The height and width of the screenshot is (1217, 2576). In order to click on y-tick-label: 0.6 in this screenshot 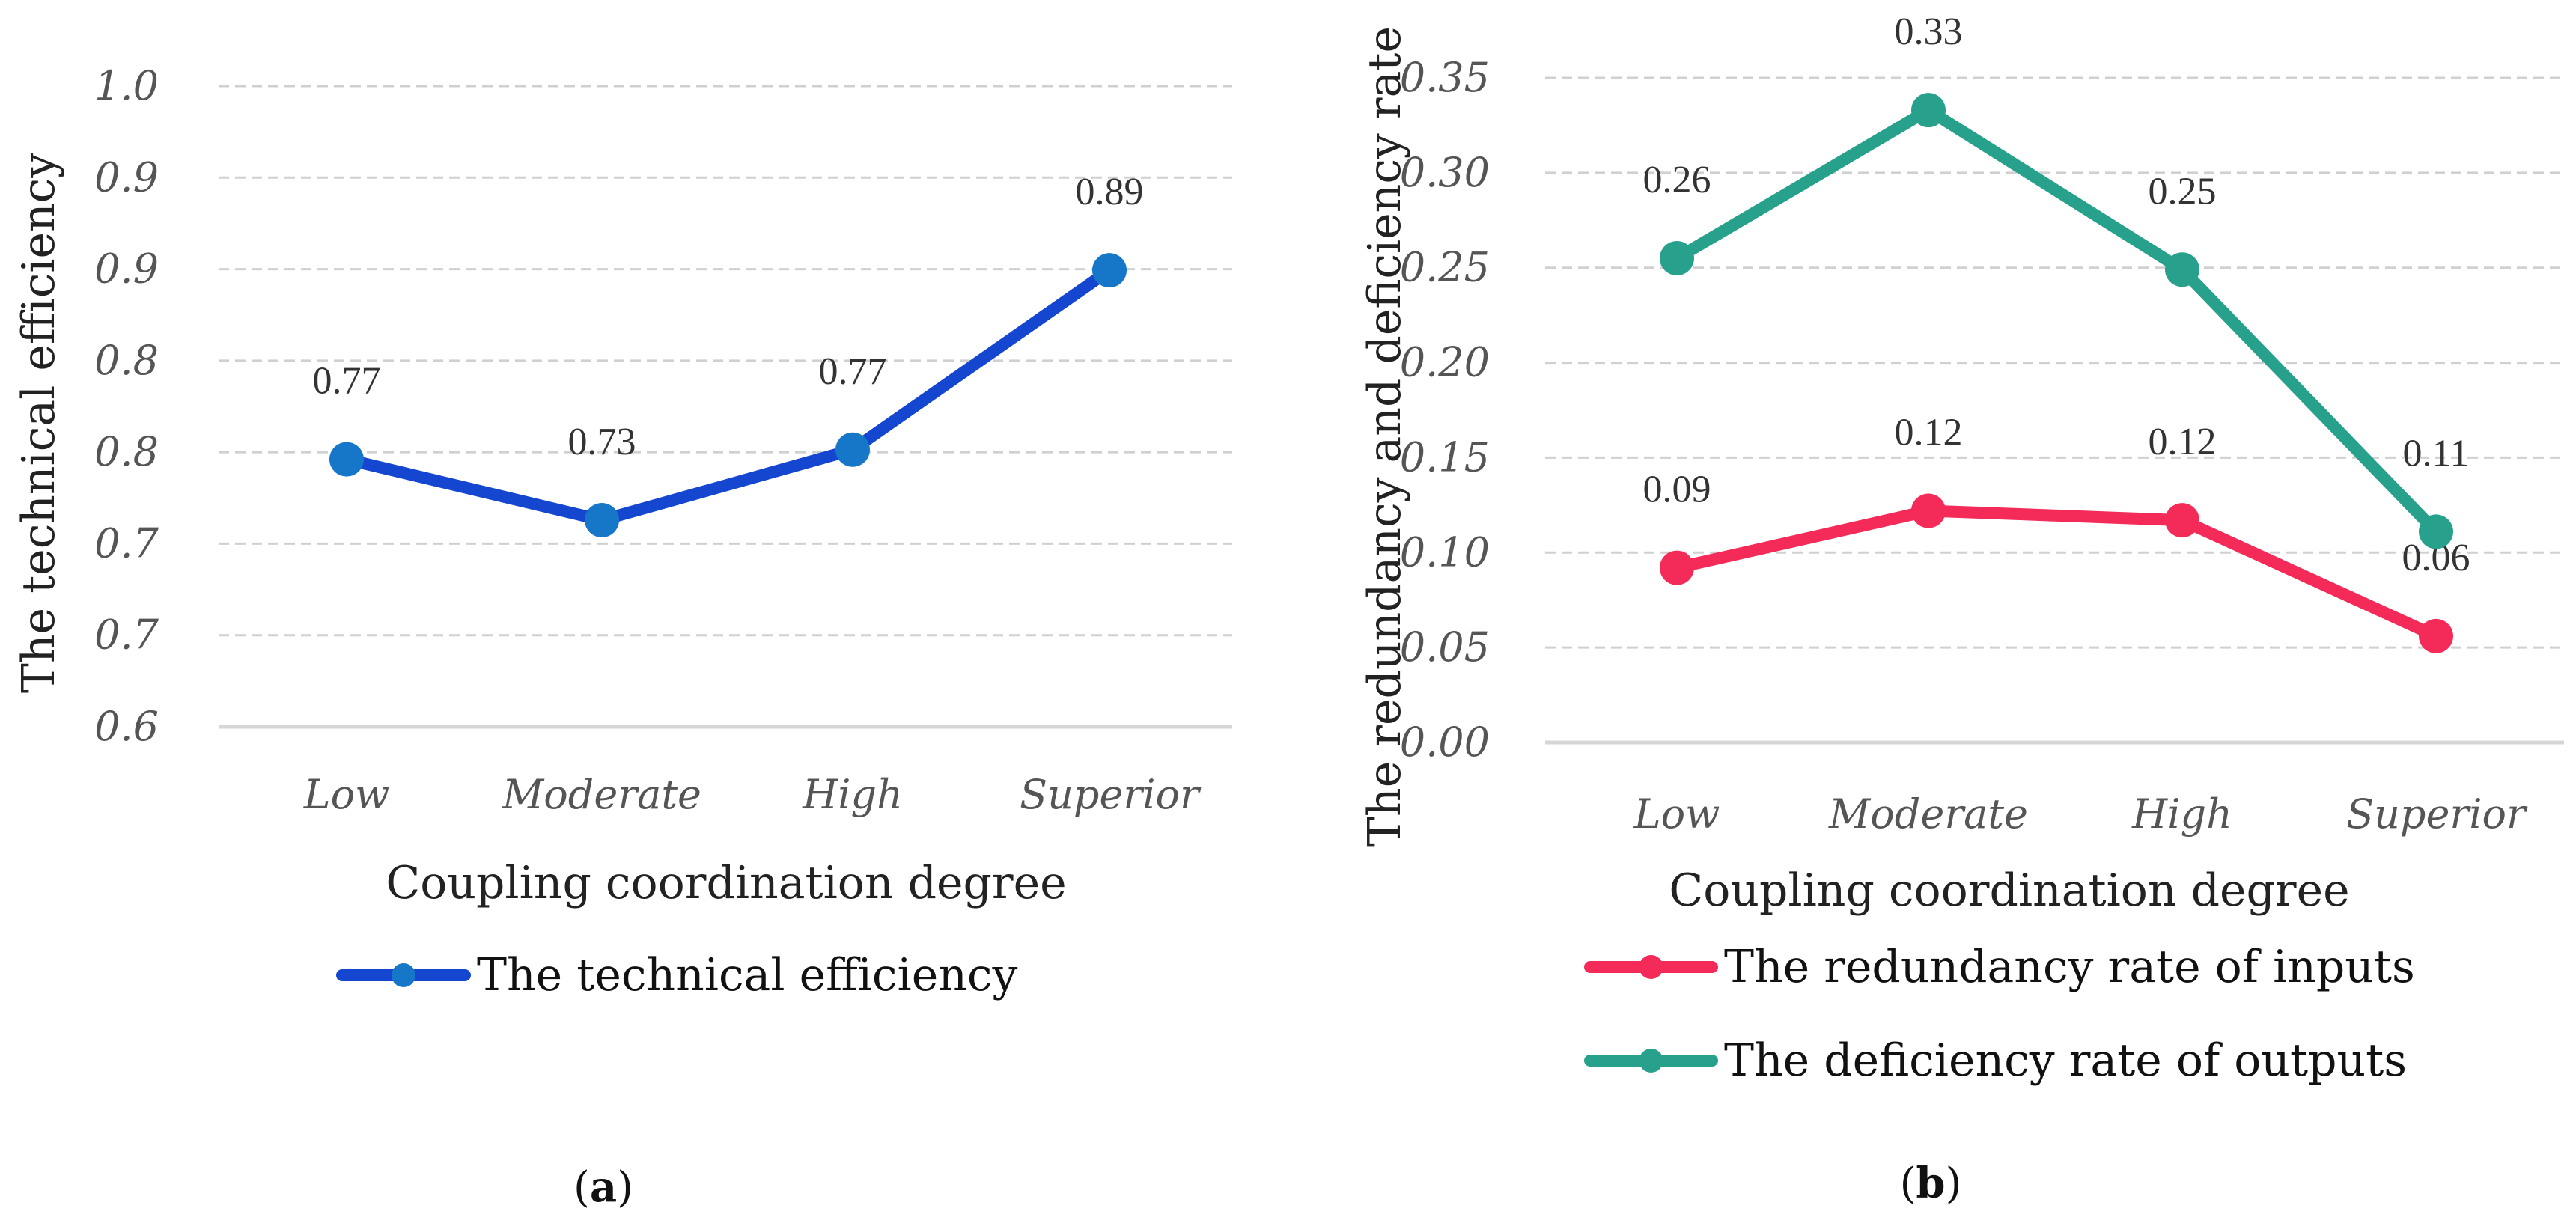, I will do `click(126, 726)`.